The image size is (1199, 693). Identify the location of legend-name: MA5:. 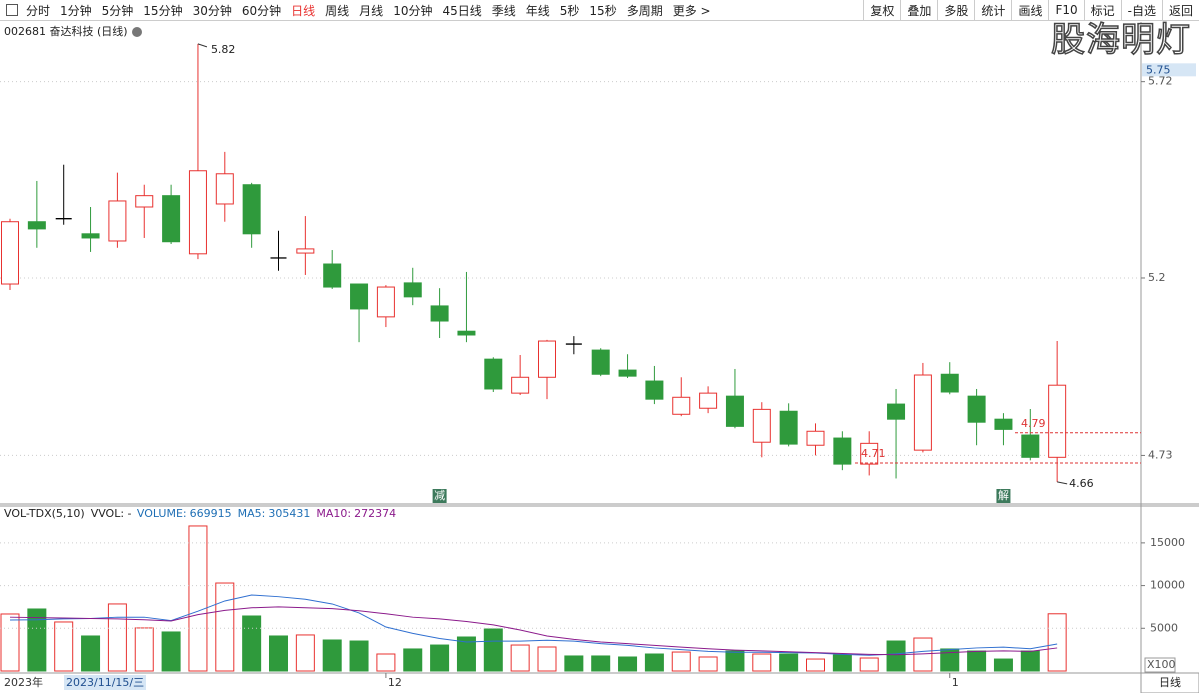
(252, 513).